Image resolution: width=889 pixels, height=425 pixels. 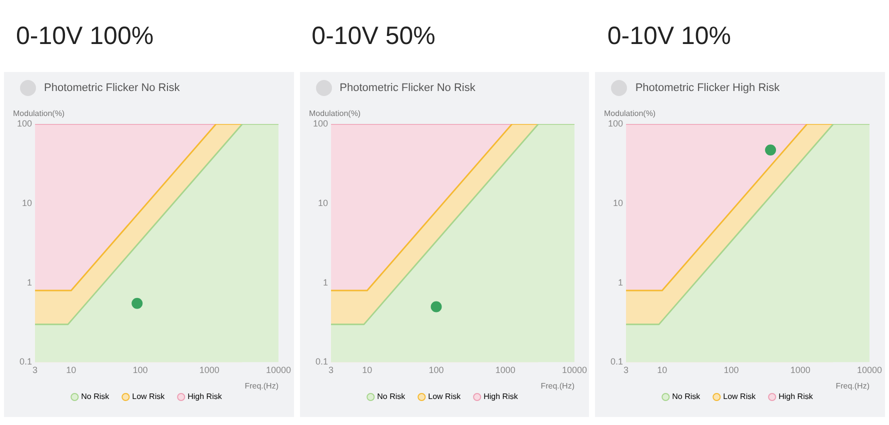 I want to click on chart-subtitle: Photometric Flicker High Risk, so click(x=707, y=88).